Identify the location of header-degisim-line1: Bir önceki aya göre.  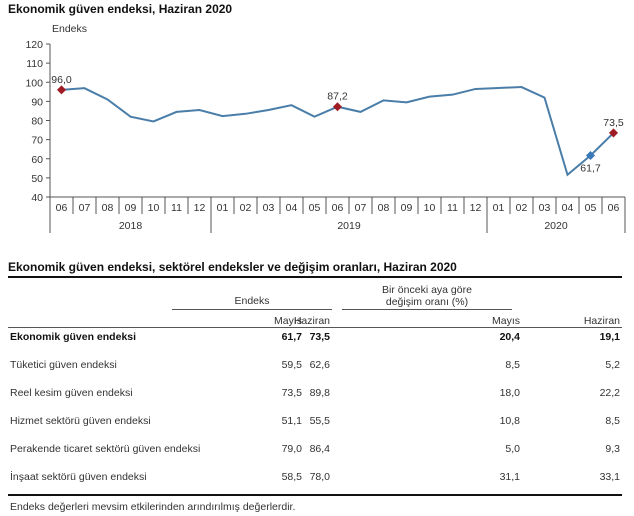
(427, 290).